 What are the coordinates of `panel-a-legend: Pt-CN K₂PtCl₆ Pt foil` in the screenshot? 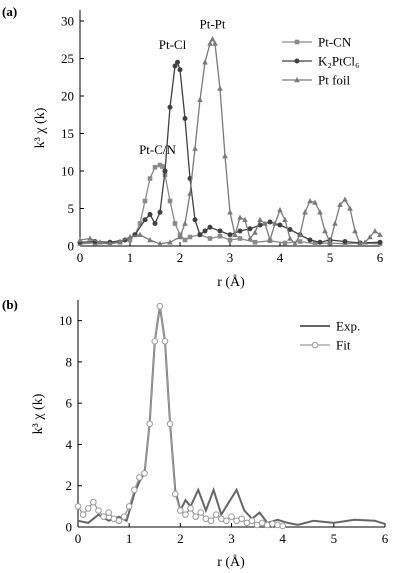 It's located at (321, 61).